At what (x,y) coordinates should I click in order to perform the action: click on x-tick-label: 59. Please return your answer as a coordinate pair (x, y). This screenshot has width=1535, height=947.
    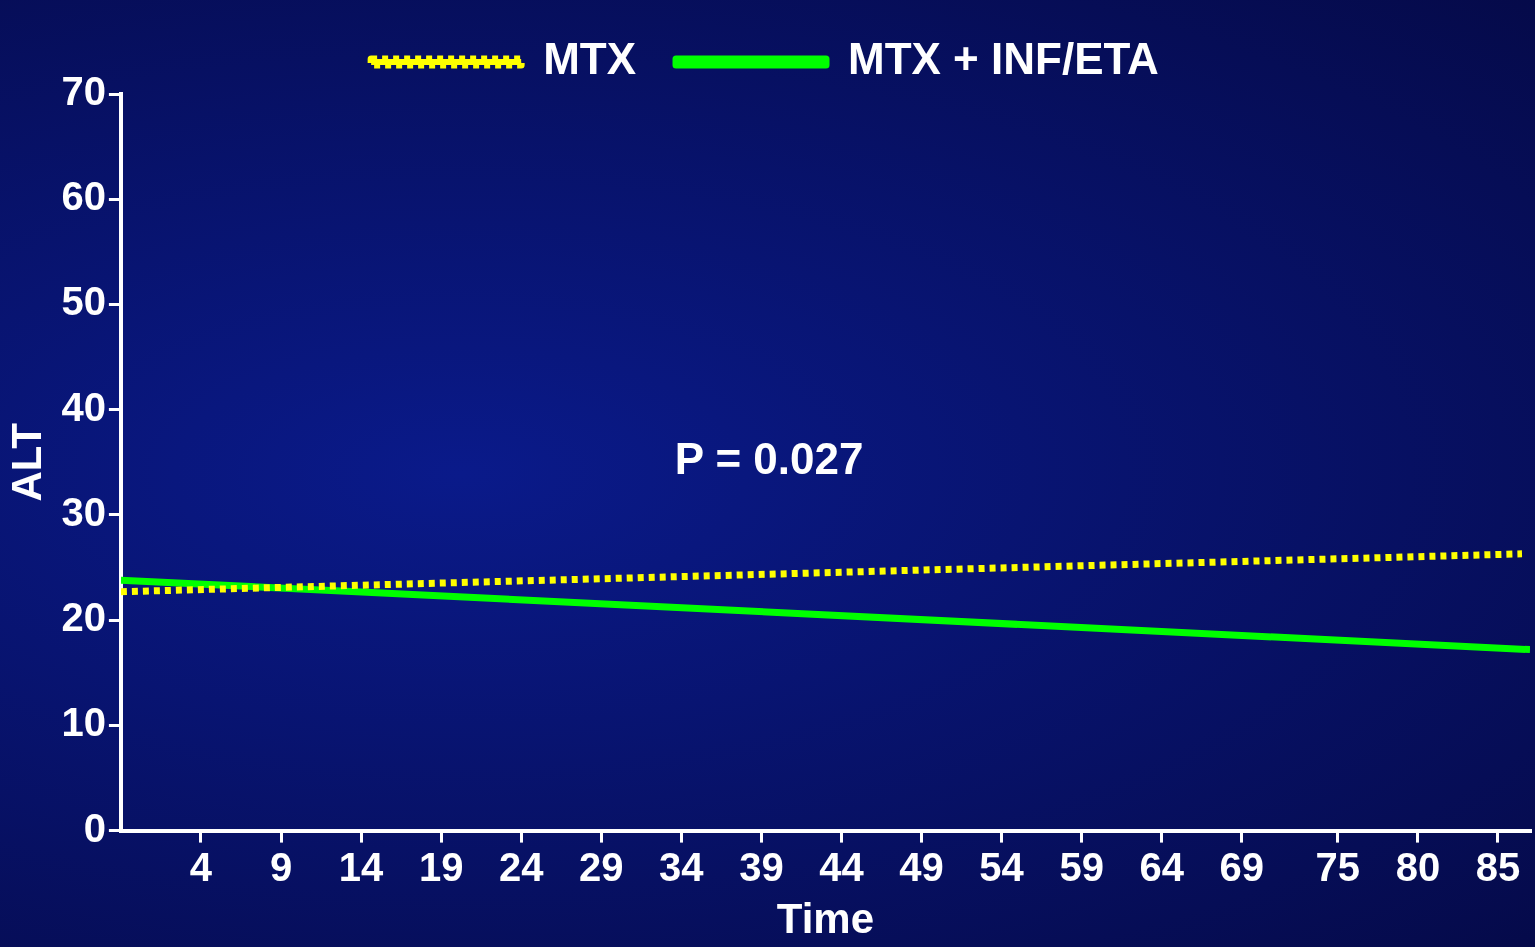
    Looking at the image, I should click on (1081, 866).